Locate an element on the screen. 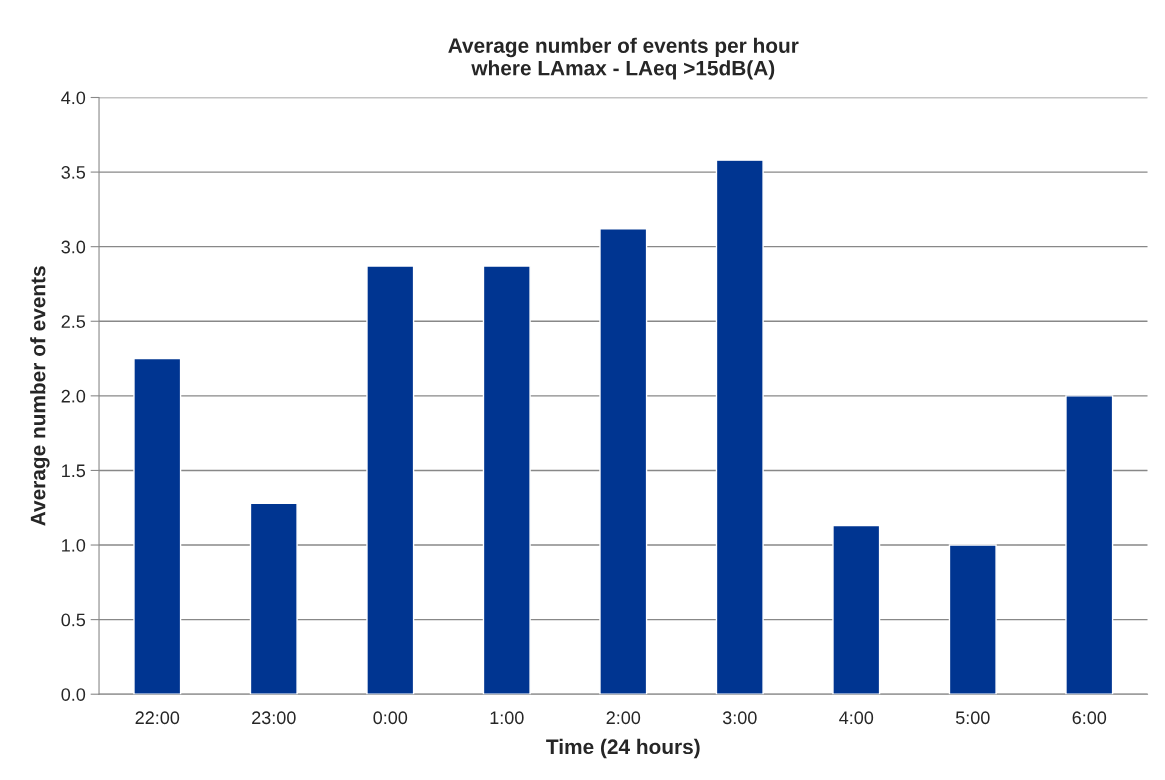 The image size is (1165, 780). x-tick-label: 4:00 is located at coordinates (856, 718).